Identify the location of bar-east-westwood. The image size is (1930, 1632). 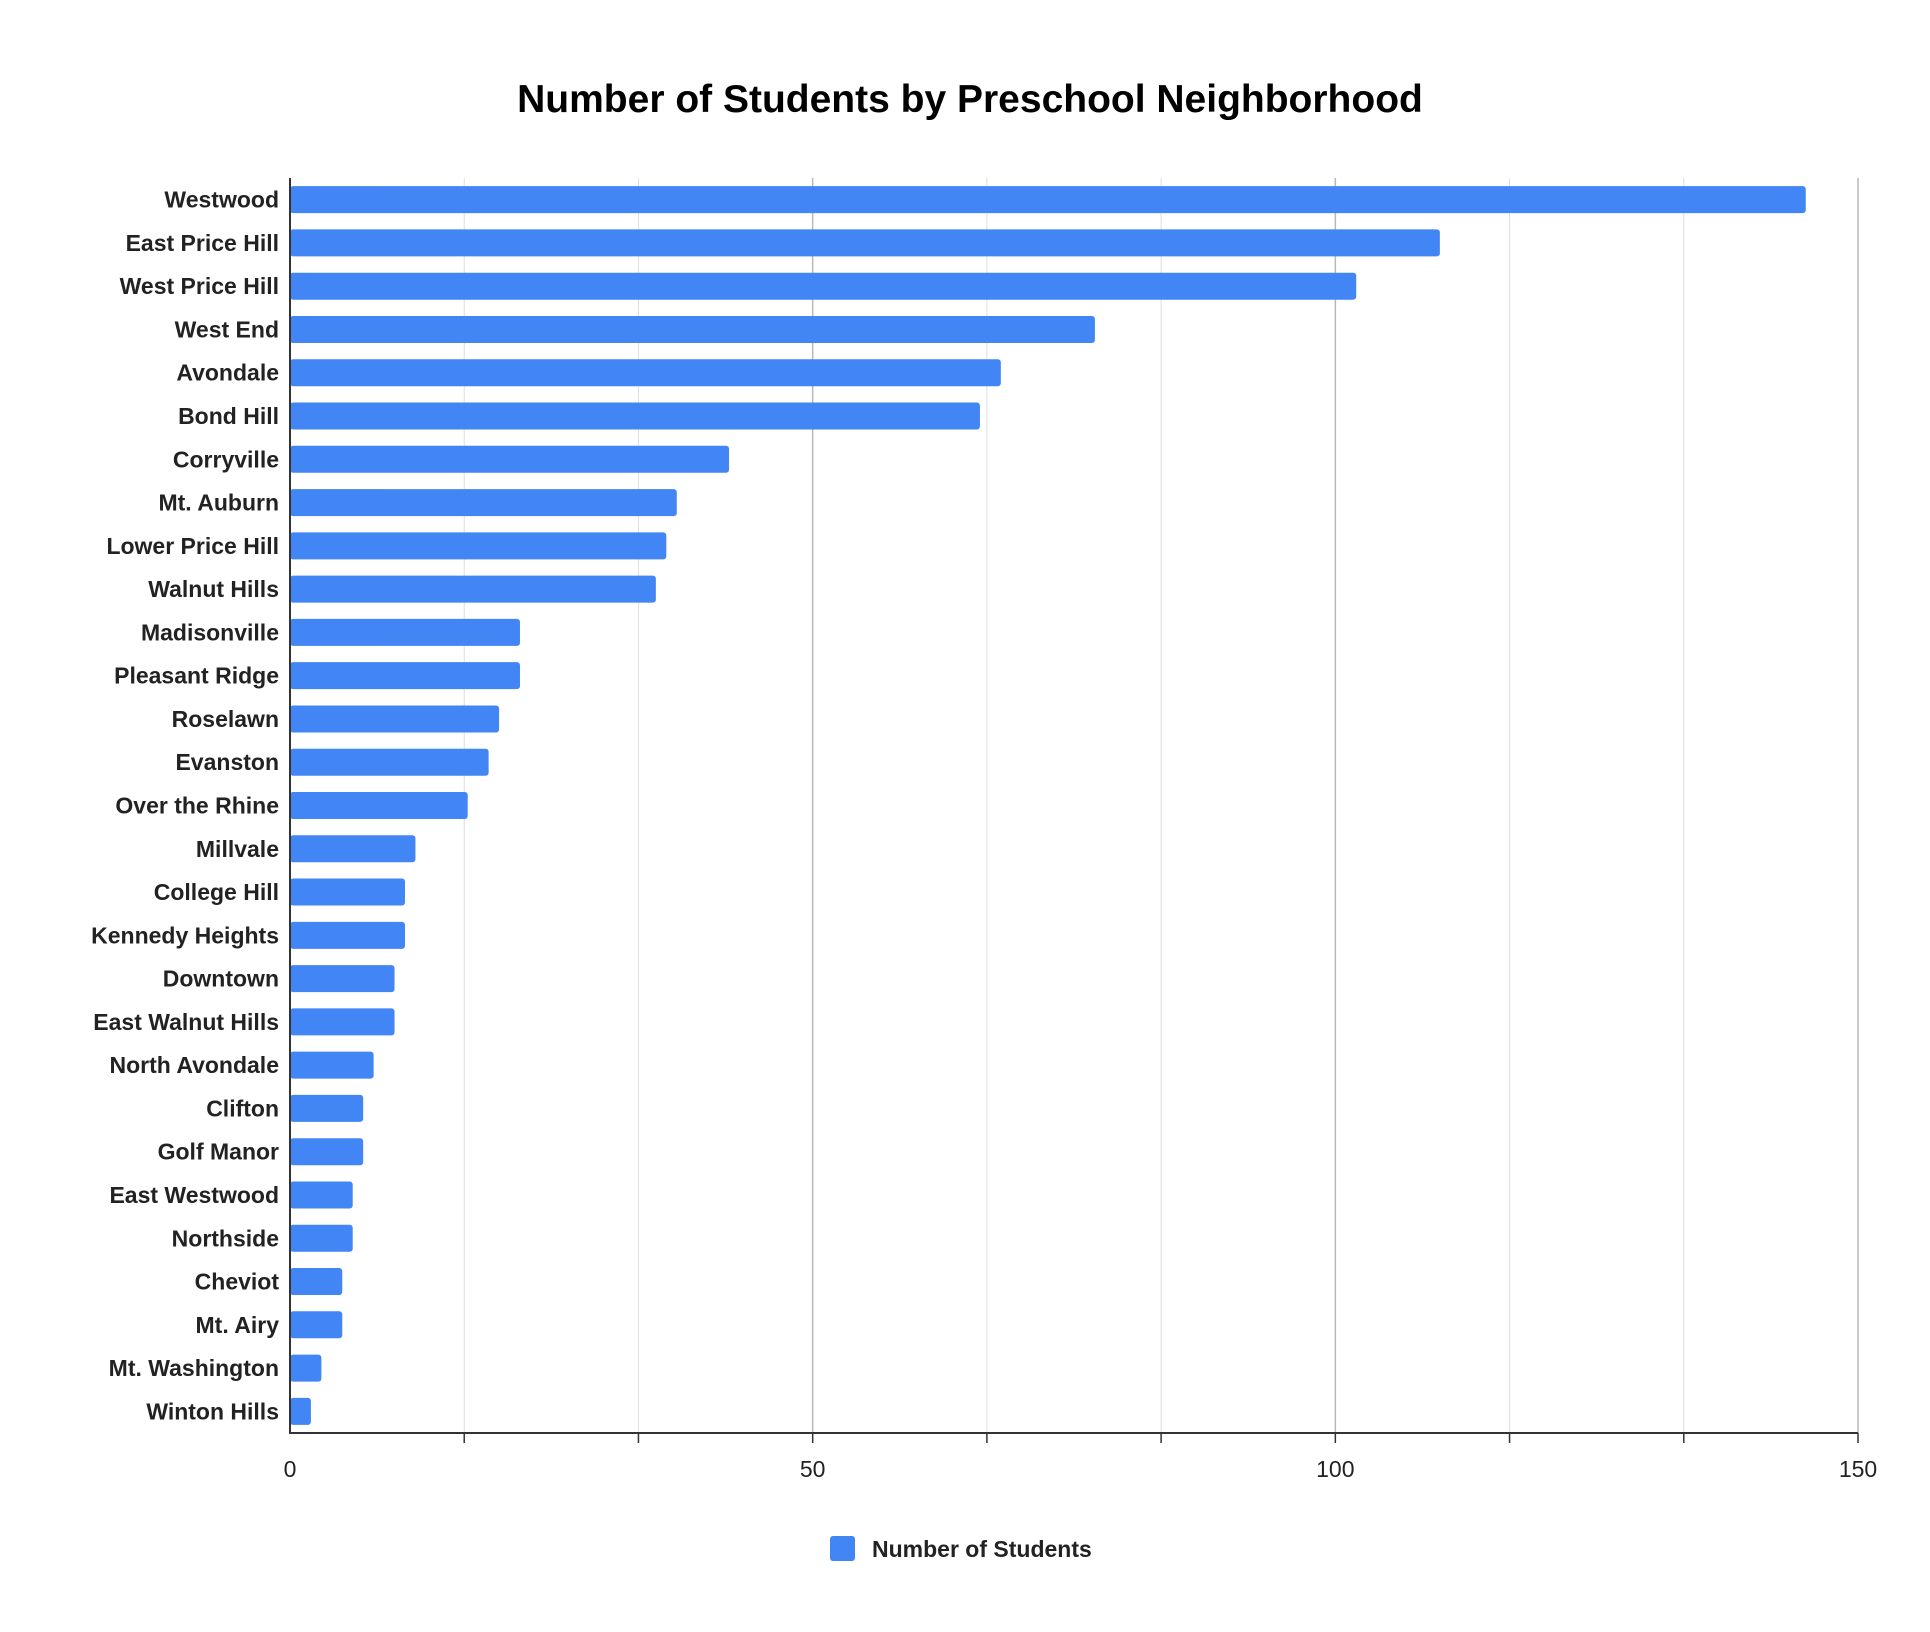
(321, 1195).